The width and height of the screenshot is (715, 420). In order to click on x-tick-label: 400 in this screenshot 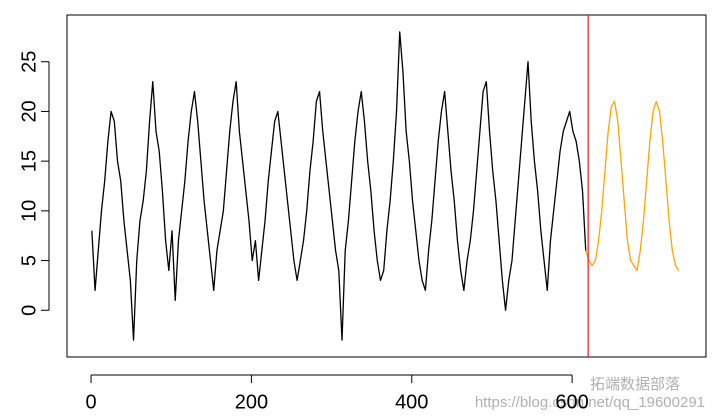, I will do `click(411, 402)`.